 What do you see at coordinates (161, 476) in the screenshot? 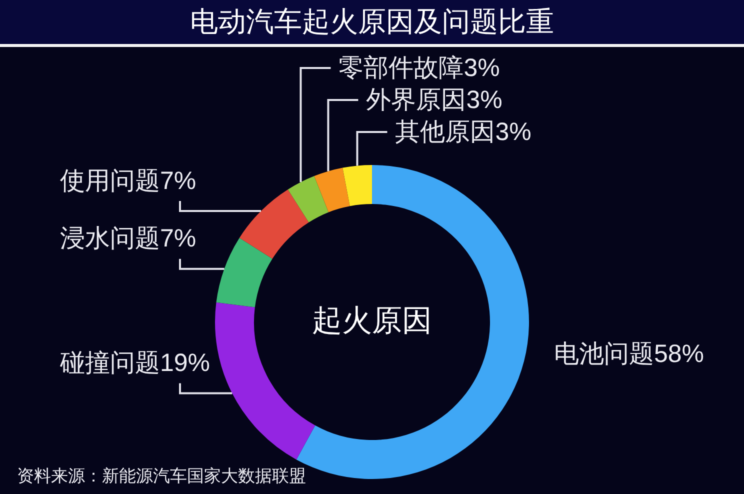
I see `text: 资料来源：新能源汽车国家大数据联盟` at bounding box center [161, 476].